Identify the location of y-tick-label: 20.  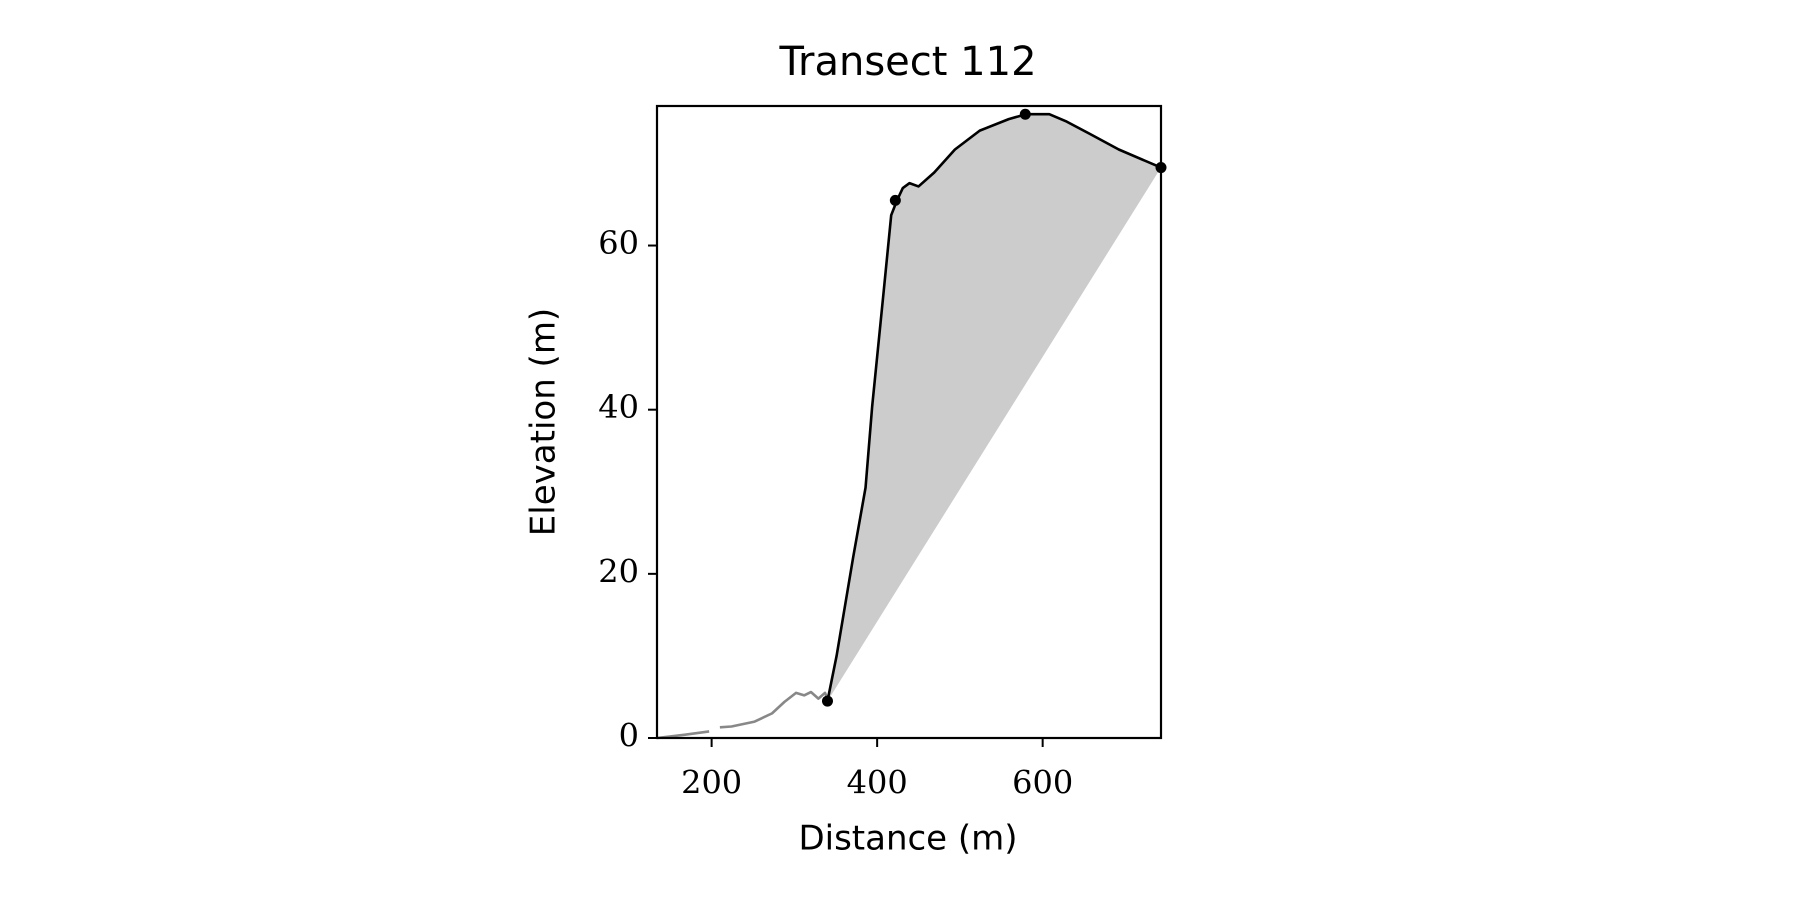
(618, 571).